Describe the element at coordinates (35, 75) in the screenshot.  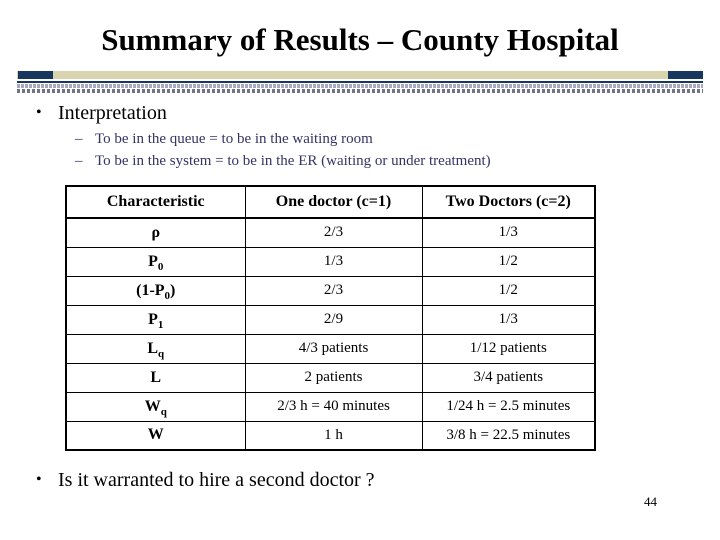
I see `divider-navy-left-block` at that location.